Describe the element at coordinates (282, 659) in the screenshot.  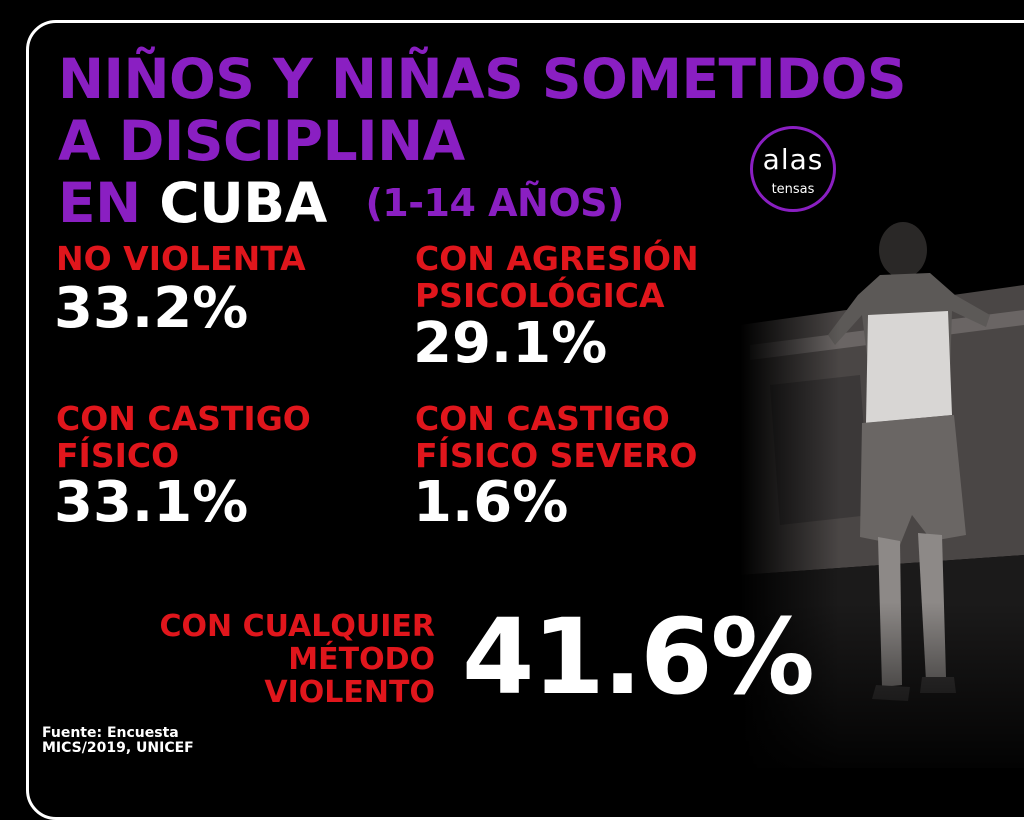
I see `highlight-label: CON CUALQUIER MÉTODO VIOLENTO` at that location.